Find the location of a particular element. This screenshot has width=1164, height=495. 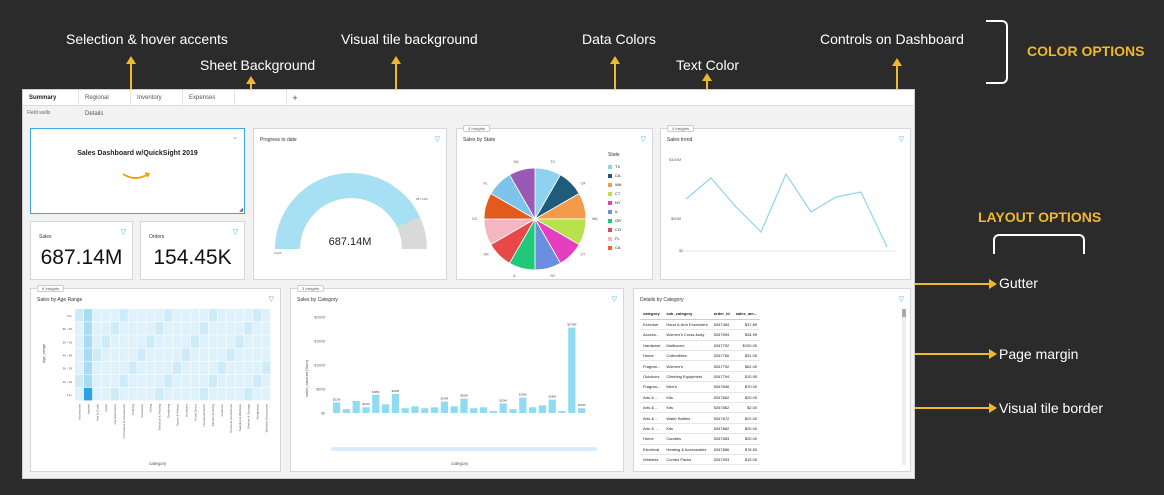

table-row: Arts & ... Kits 5267862 $20.00 is located at coordinates (700, 398).